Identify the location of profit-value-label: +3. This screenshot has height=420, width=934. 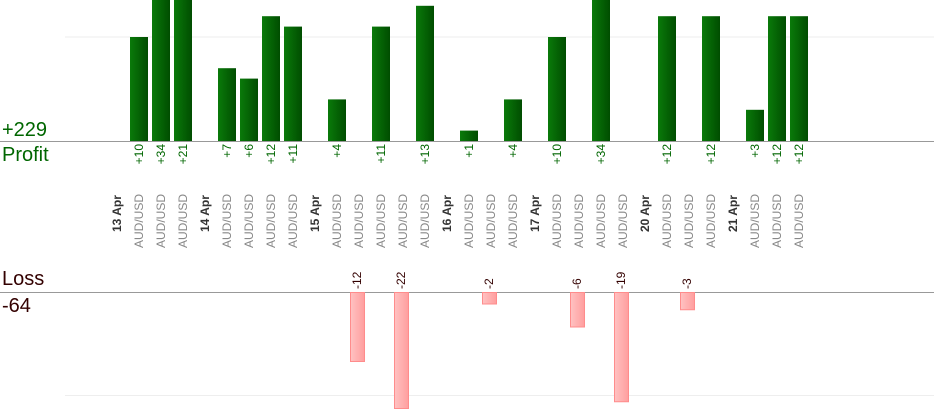
(755, 151).